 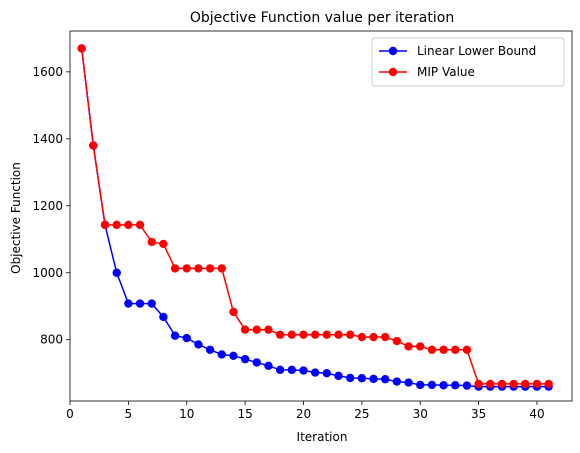 I want to click on x-tick-label: 10, so click(x=186, y=414).